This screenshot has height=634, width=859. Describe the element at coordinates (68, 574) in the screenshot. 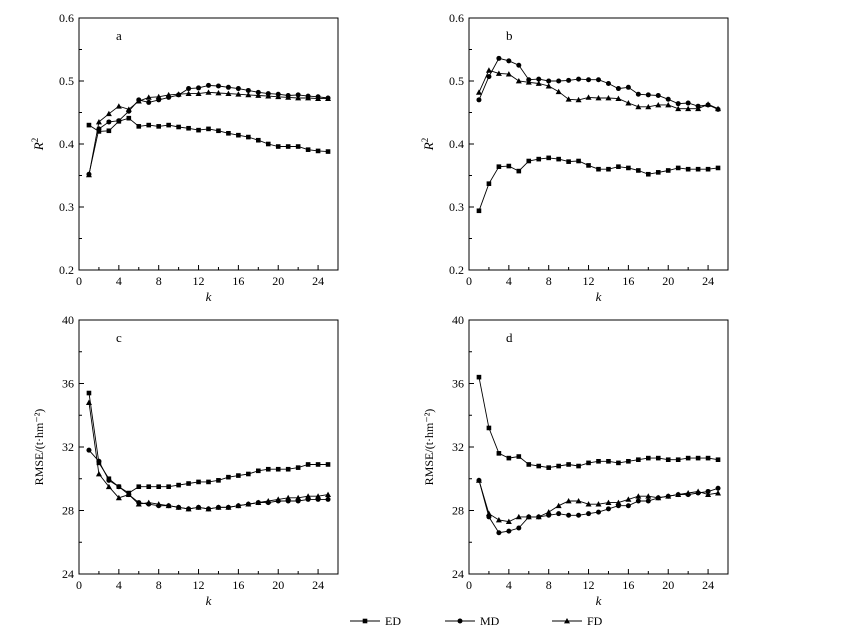

I see `y-tick-label: 24` at that location.